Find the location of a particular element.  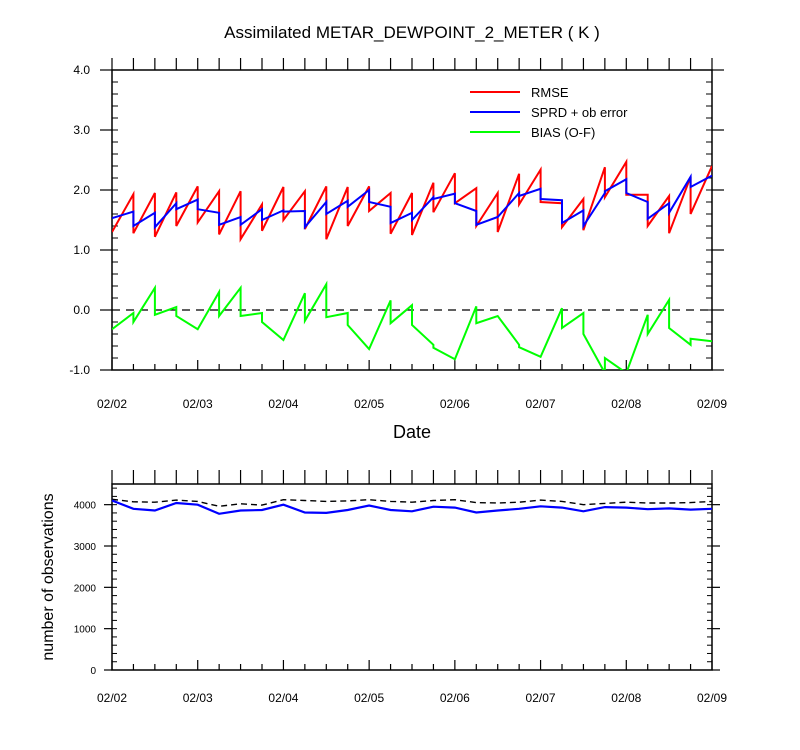

y-tick-label: 1000 is located at coordinates (85, 630).